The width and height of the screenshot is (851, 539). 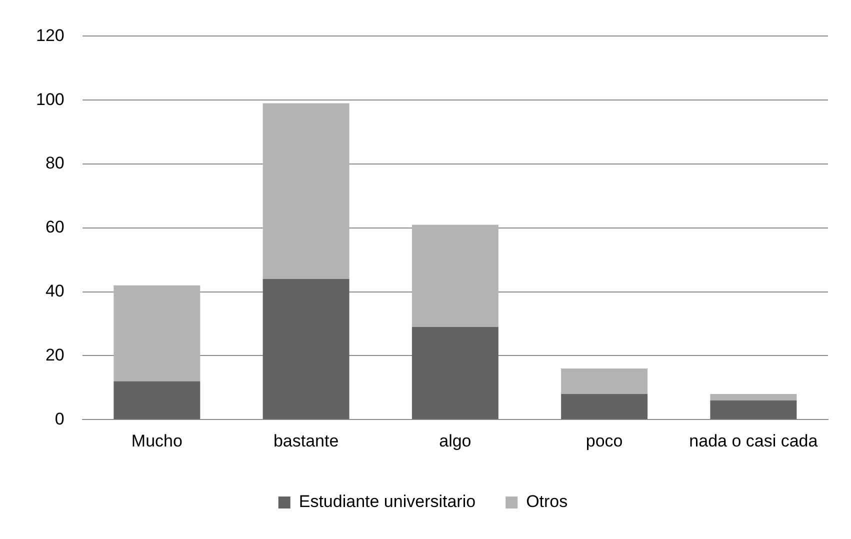 I want to click on legend-label: Otros, so click(x=547, y=502).